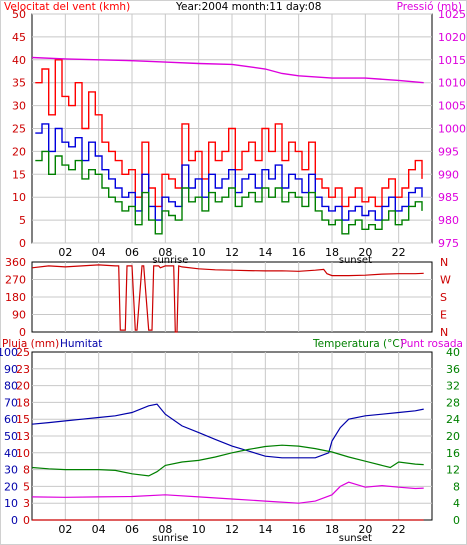  Describe the element at coordinates (26, 470) in the screenshot. I see `rain-ytick: 8` at that location.